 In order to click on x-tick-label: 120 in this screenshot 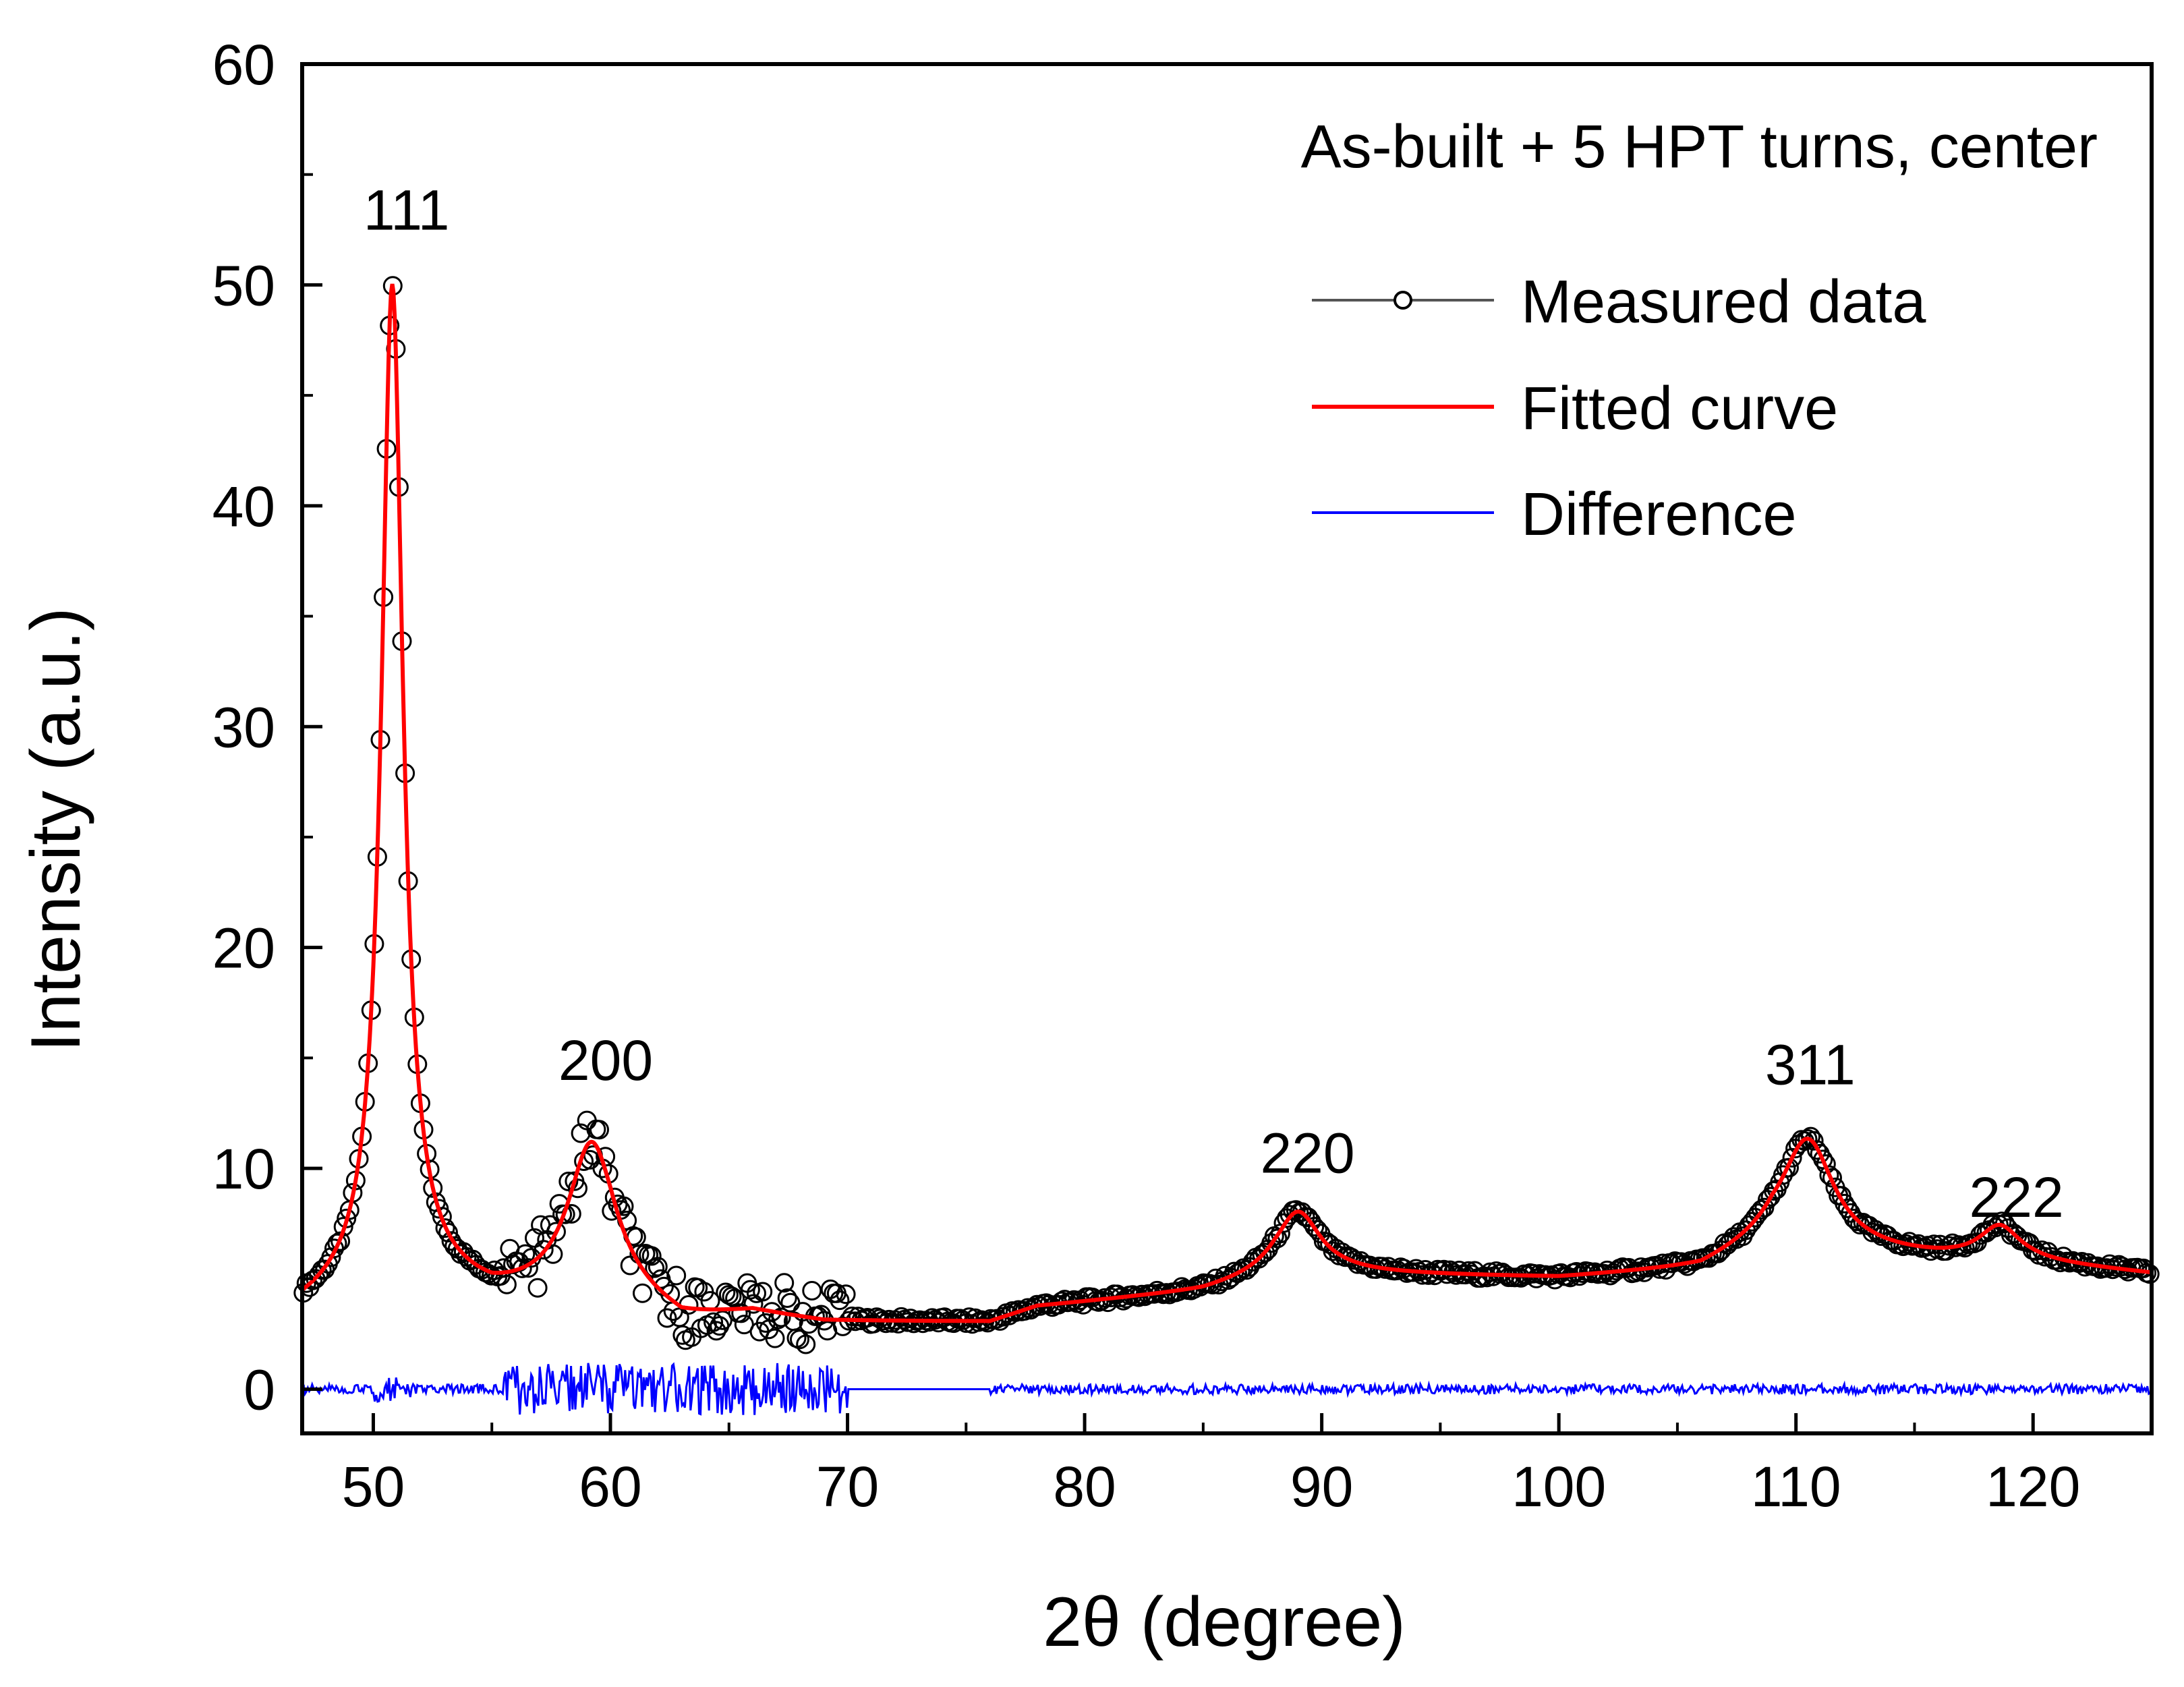, I will do `click(2033, 1487)`.